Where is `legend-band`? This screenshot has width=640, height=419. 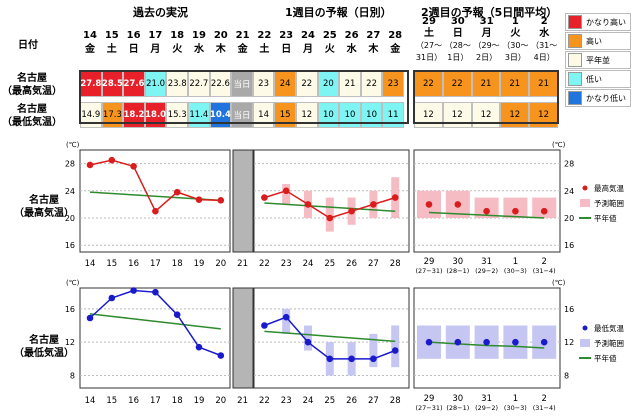 legend-band is located at coordinates (585, 343).